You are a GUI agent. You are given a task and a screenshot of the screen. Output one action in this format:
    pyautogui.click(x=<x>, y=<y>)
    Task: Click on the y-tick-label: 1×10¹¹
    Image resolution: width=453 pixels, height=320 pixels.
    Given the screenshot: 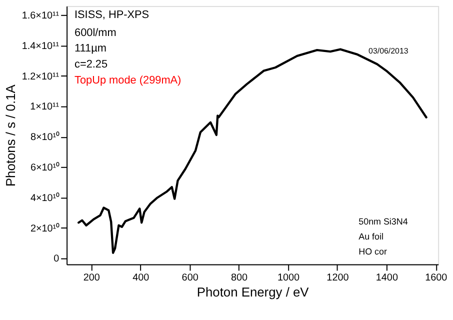 What is the action you would take?
    pyautogui.click(x=45, y=107)
    